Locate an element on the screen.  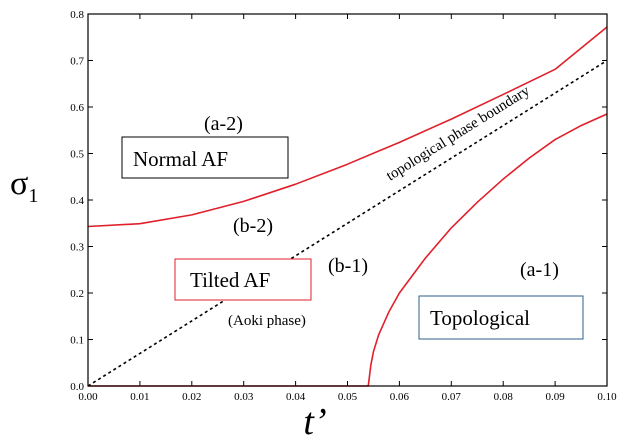
x-tick-label: 0.09 is located at coordinates (555, 397).